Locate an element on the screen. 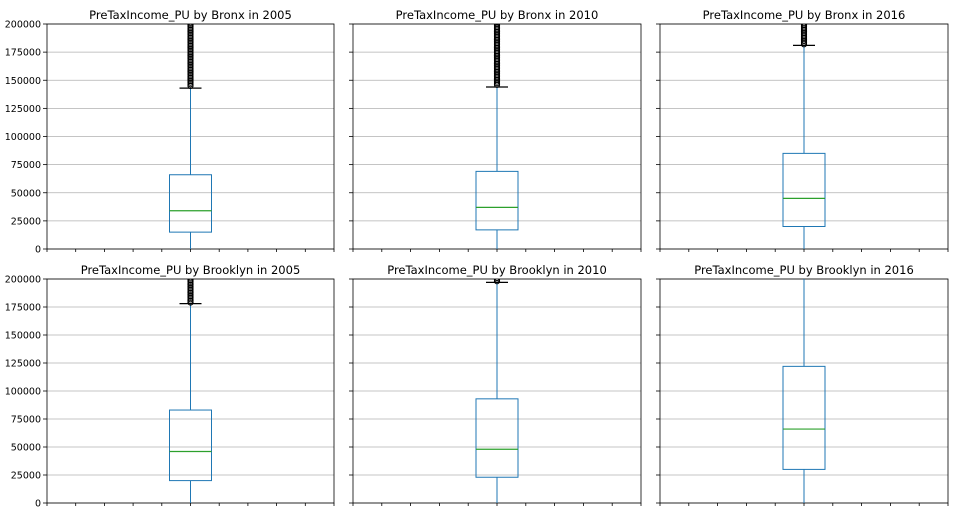  subplot-title: PreTaxIncome_PU by Brooklyn in 2005 is located at coordinates (191, 270).